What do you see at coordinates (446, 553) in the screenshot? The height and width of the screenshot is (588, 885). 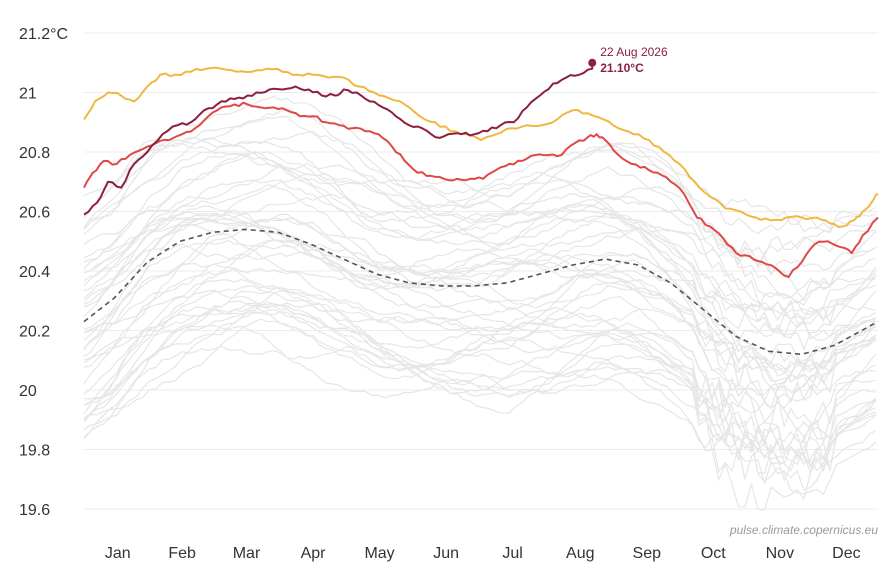 I see `x-tick-label: Jun` at bounding box center [446, 553].